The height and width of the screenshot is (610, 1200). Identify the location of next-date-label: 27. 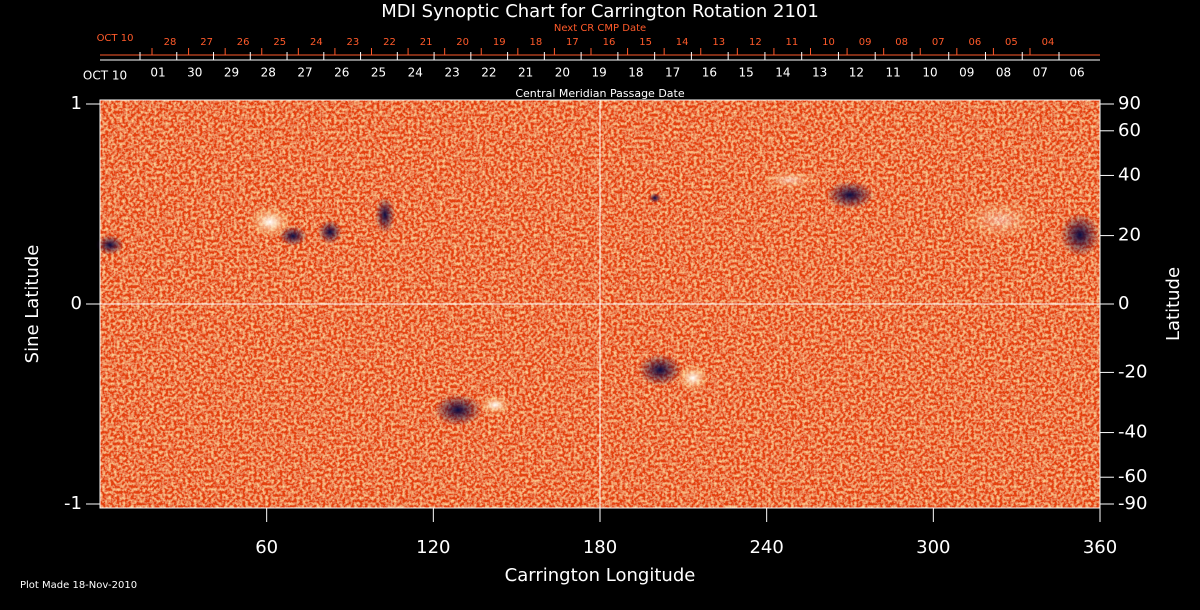
(206, 42).